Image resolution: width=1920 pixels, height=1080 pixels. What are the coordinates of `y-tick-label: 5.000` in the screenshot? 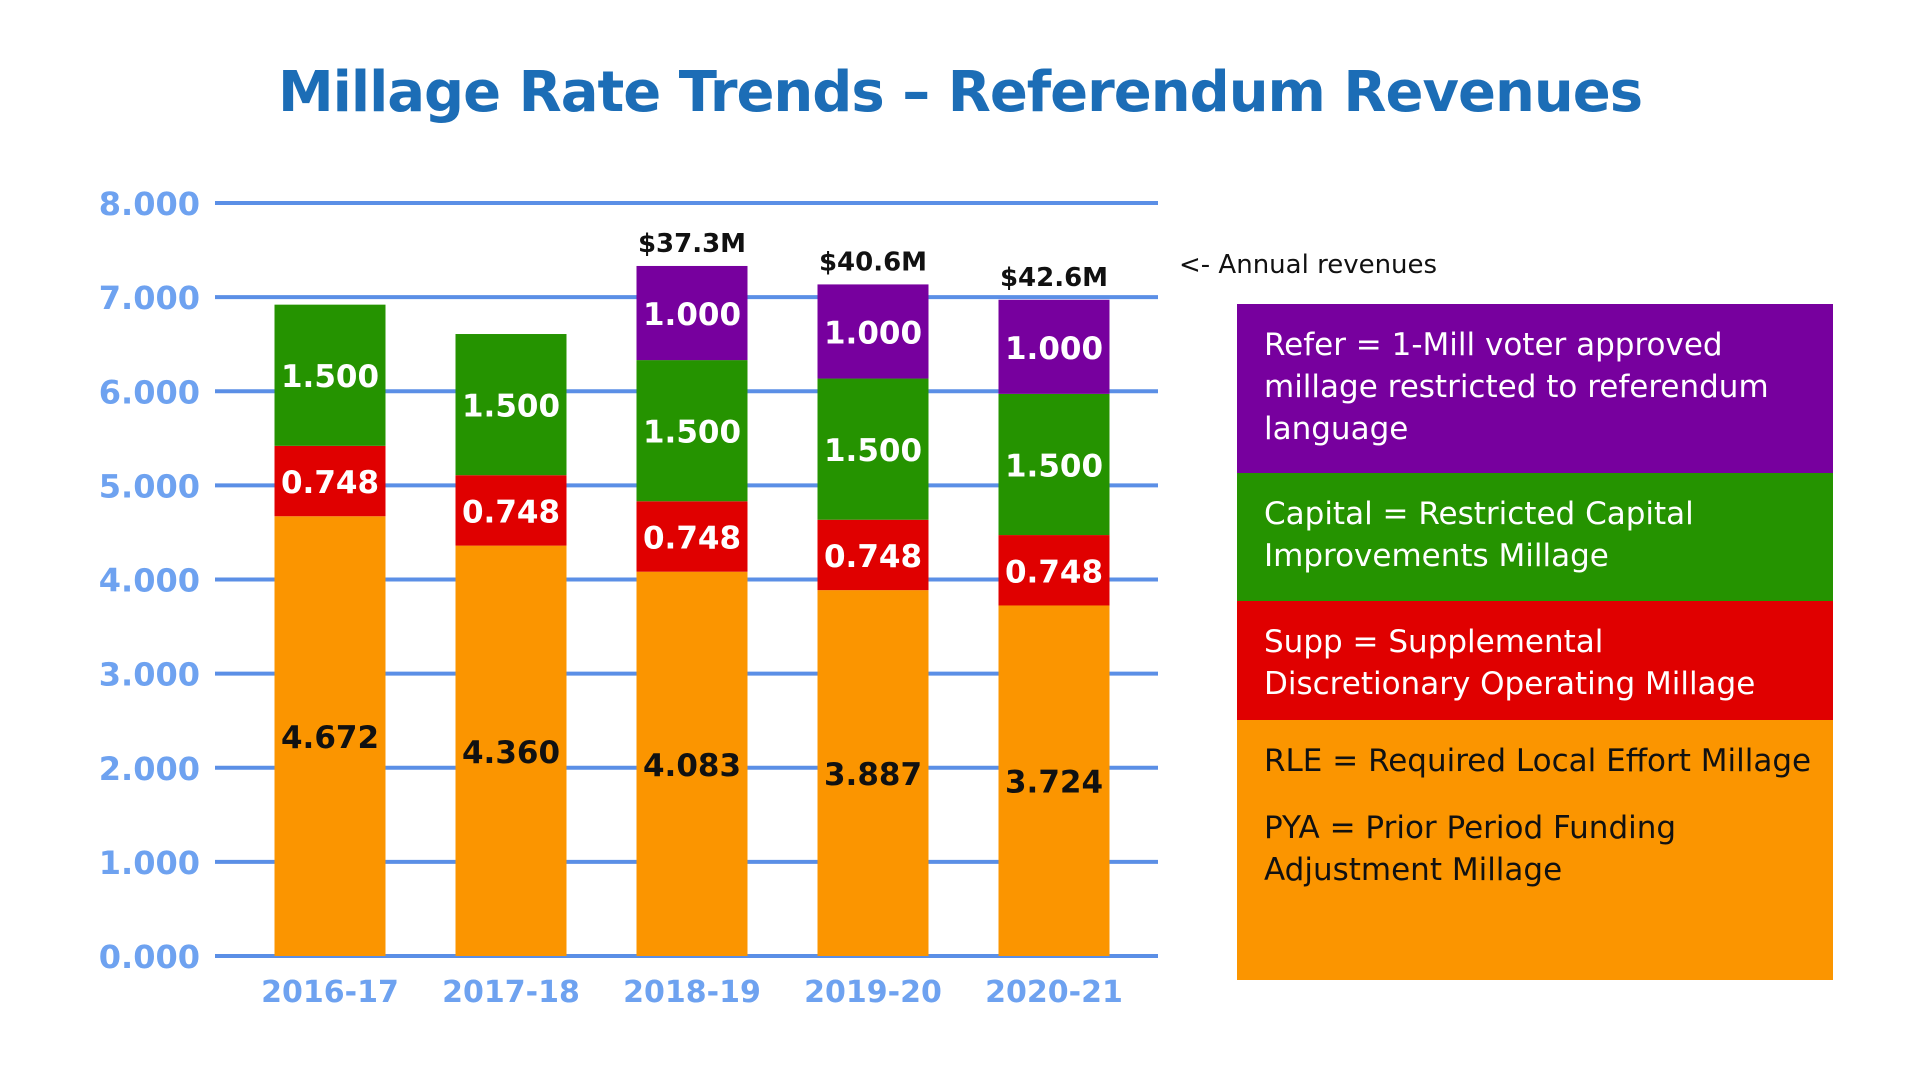 It's located at (149, 486).